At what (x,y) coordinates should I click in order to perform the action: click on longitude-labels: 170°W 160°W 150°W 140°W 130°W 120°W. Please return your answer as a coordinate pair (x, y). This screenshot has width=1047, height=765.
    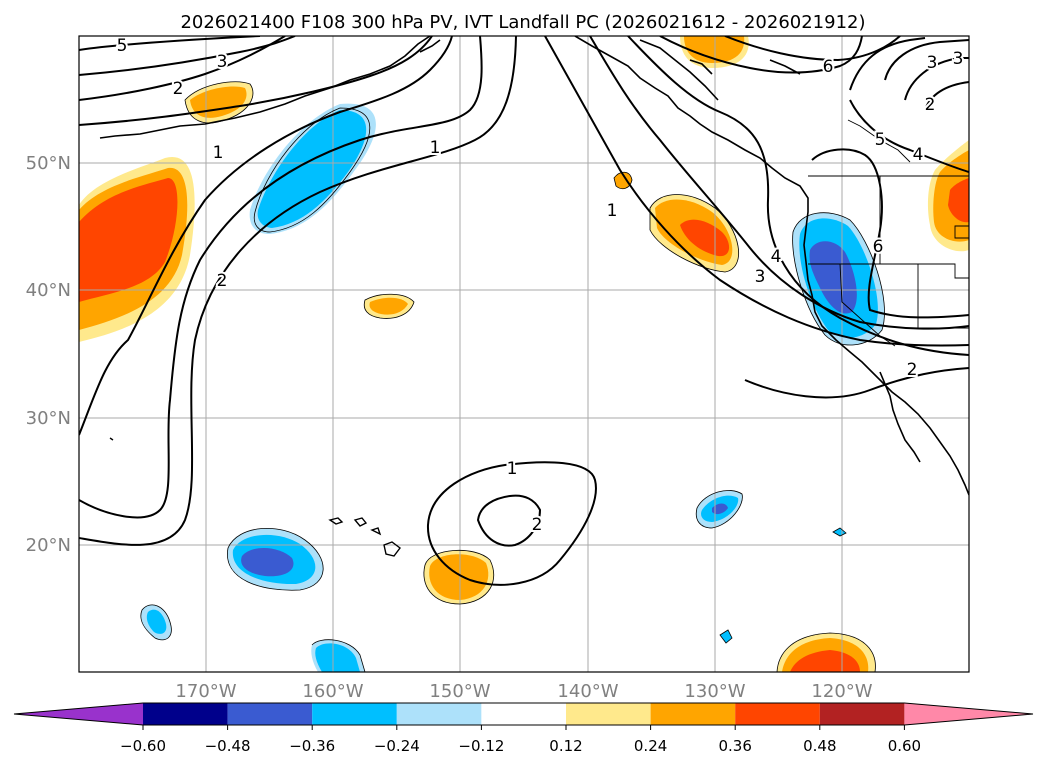
    Looking at the image, I should click on (523, 691).